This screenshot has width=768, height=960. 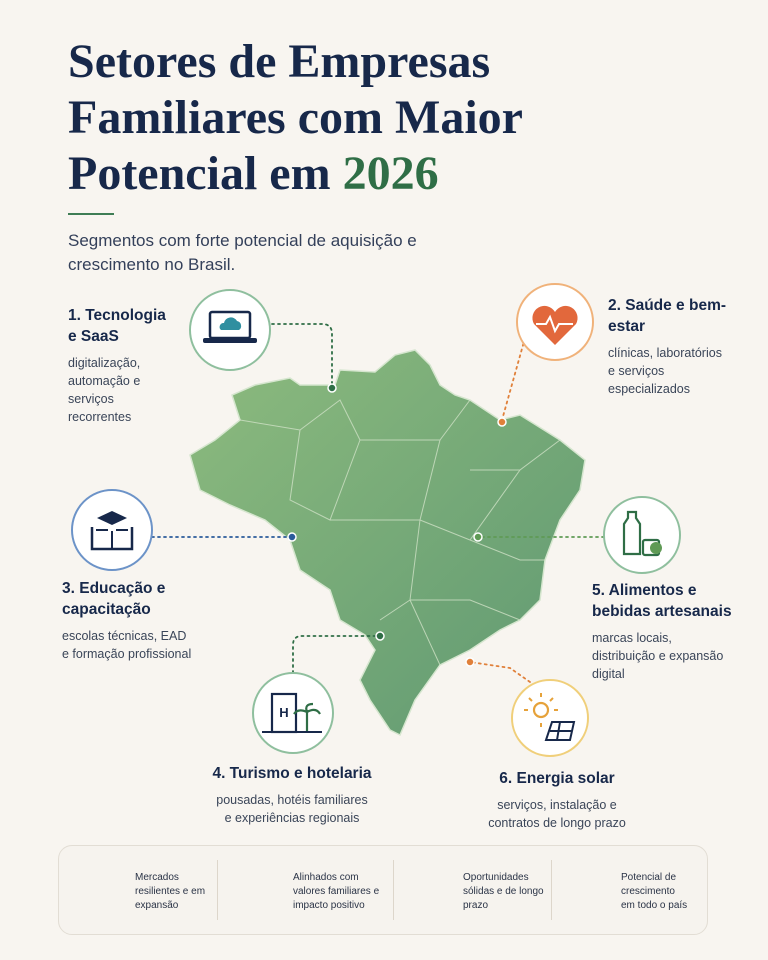 I want to click on footer-item: Oportunidades sólidas e de longo prazo, so click(x=503, y=891).